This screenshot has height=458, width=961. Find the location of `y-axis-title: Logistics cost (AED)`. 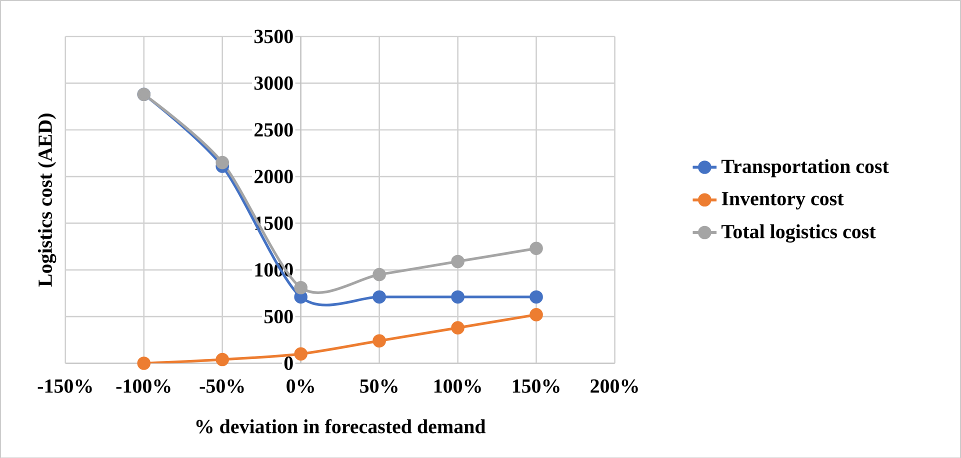

y-axis-title: Logistics cost (AED) is located at coordinates (47, 199).